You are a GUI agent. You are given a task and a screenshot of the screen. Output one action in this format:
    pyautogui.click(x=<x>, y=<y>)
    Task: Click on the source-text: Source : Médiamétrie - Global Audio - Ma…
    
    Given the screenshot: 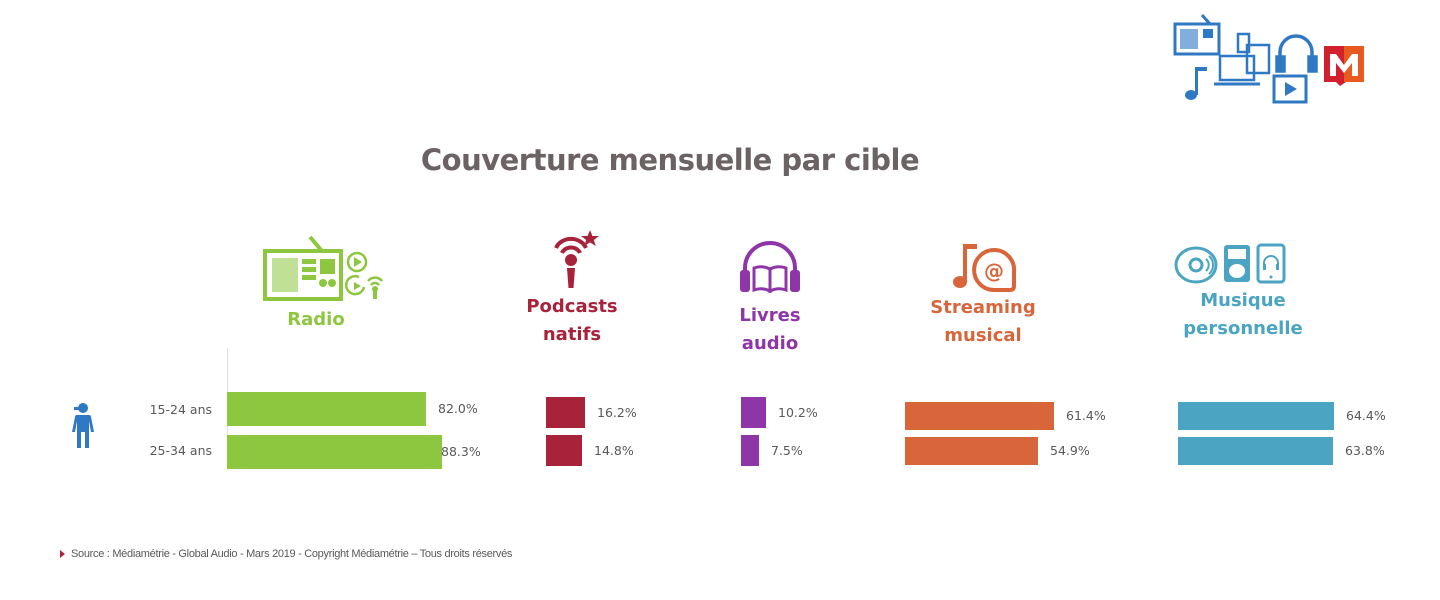 What is the action you would take?
    pyautogui.click(x=292, y=554)
    